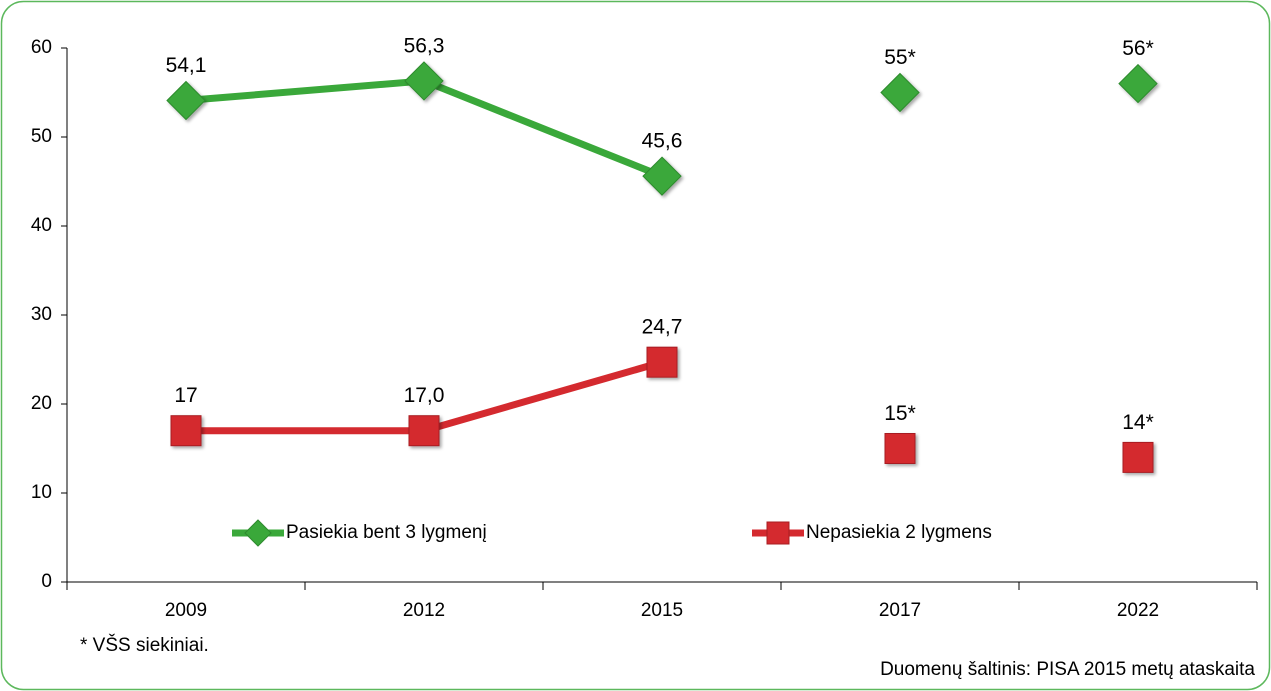  Describe the element at coordinates (1138, 610) in the screenshot. I see `x-tick-label: 2022` at that location.